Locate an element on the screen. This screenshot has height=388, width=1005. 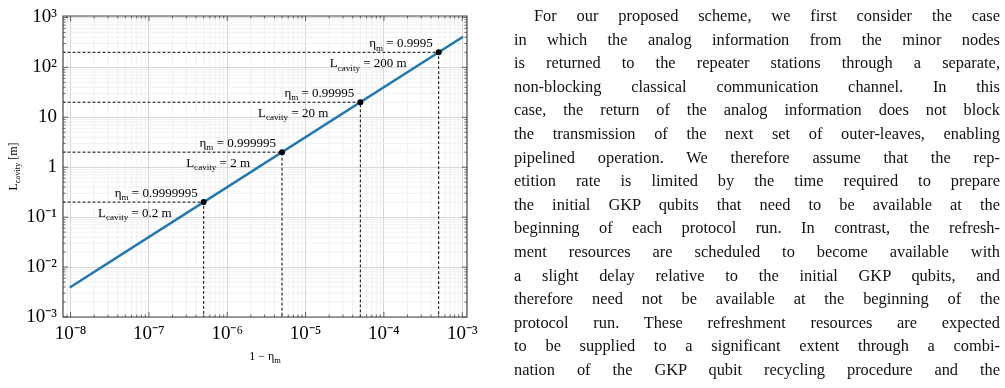
y-tick-label: 10³ is located at coordinates (45, 16).